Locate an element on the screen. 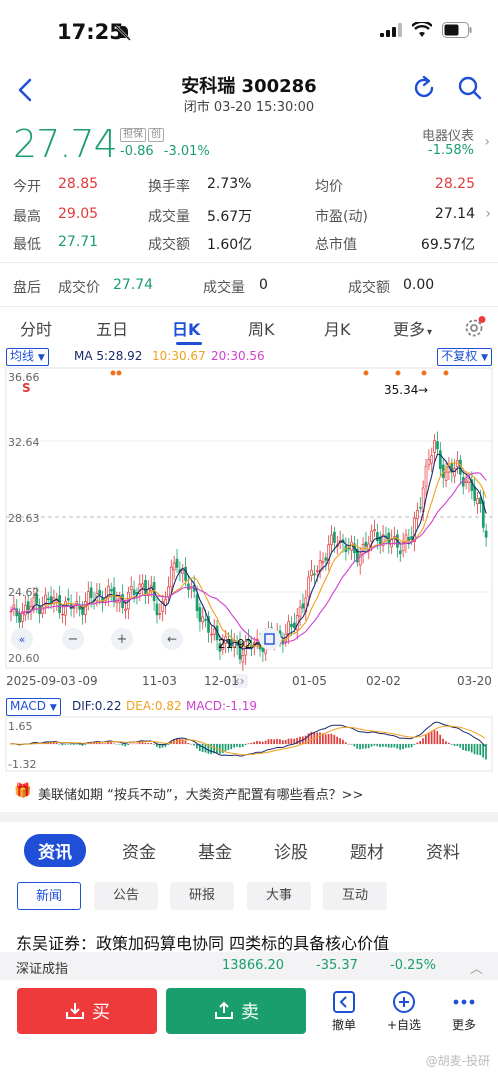 This screenshot has width=498, height=1080. chevron-up-icon: ︿ is located at coordinates (477, 969).